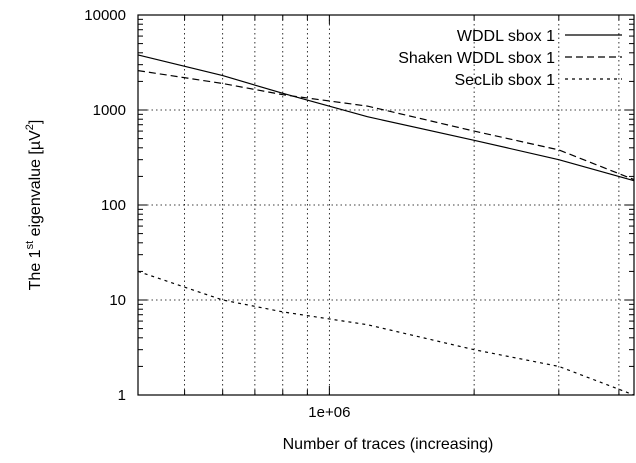 The image size is (636, 463). What do you see at coordinates (35, 269) in the screenshot?
I see `y-axis-label-prefix: The 1` at bounding box center [35, 269].